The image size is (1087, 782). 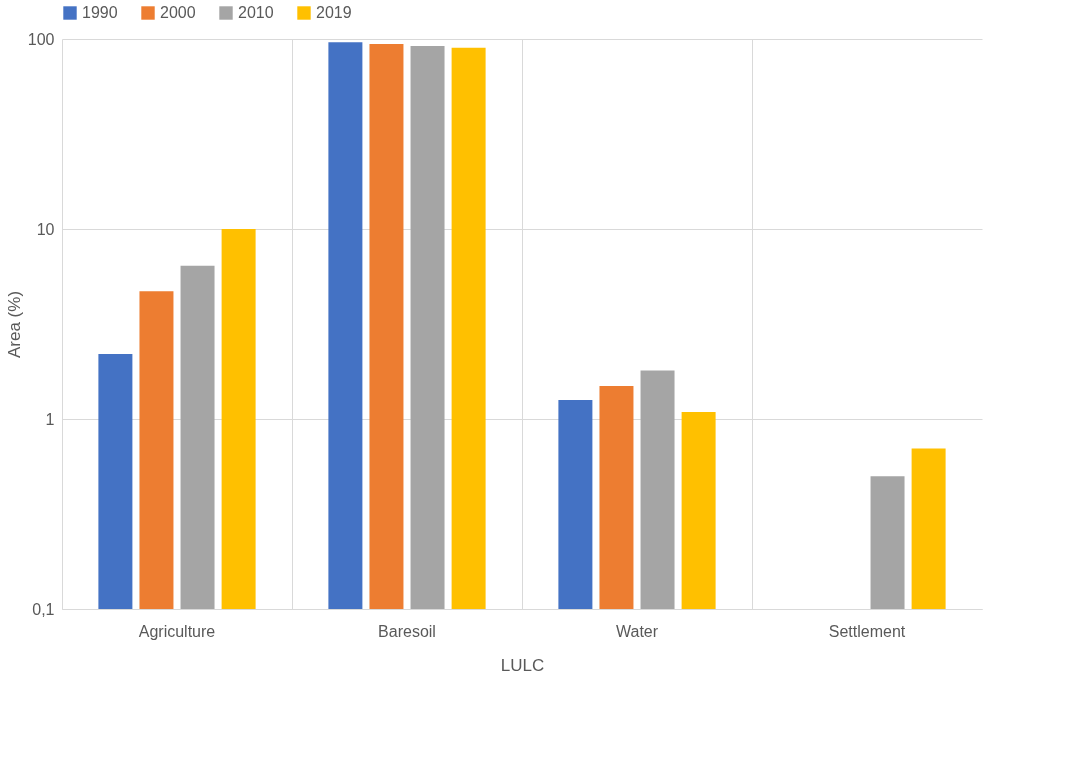 I want to click on y-tick-label: 0,1, so click(x=43, y=609).